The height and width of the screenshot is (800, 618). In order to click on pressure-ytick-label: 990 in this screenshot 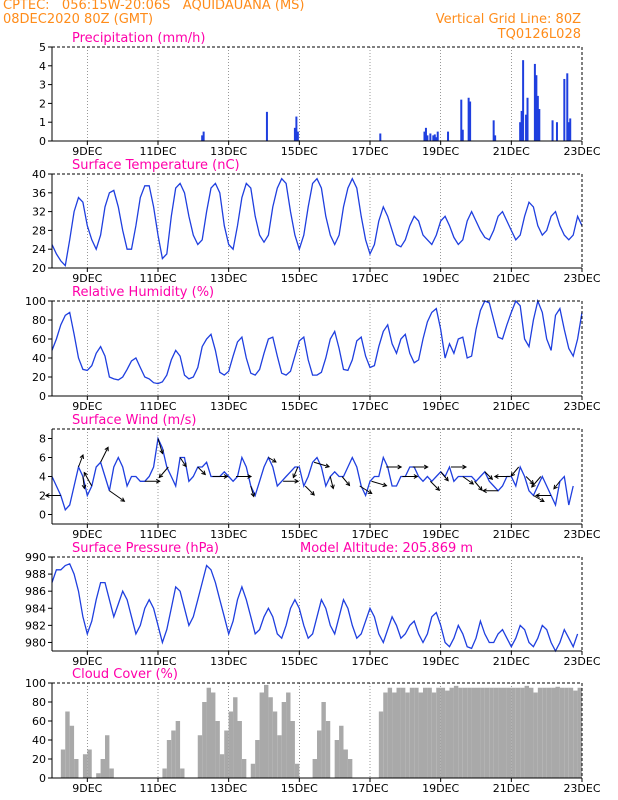, I will do `click(35, 557)`.